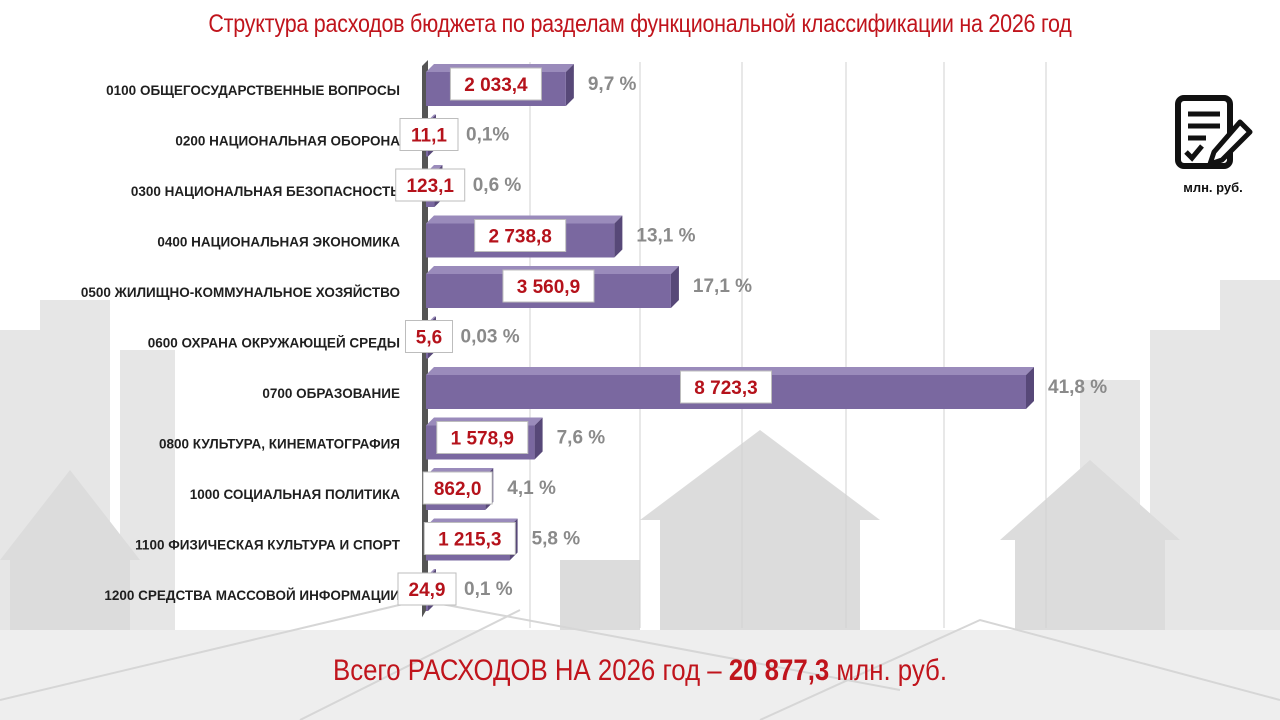  What do you see at coordinates (287, 141) in the screenshot?
I see `category-label: 0200 НАЦИОНАЛЬНАЯ ОБОРОНА` at bounding box center [287, 141].